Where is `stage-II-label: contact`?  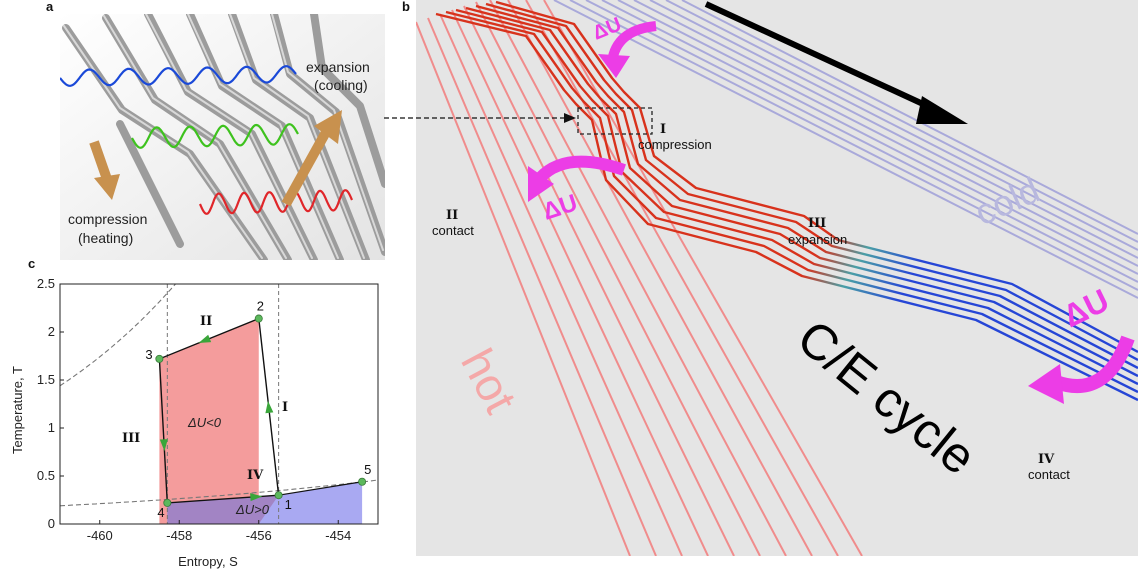 stage-II-label: contact is located at coordinates (453, 230).